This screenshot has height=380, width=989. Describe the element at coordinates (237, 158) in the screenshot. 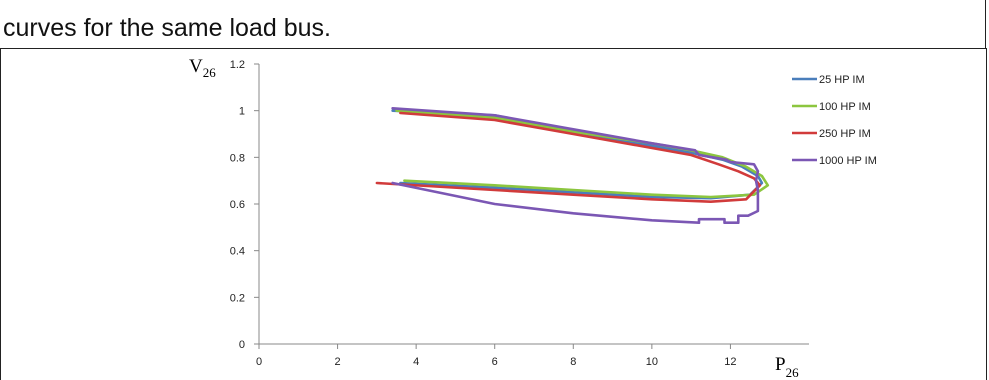

I see `y-tick-label: 0.8` at that location.